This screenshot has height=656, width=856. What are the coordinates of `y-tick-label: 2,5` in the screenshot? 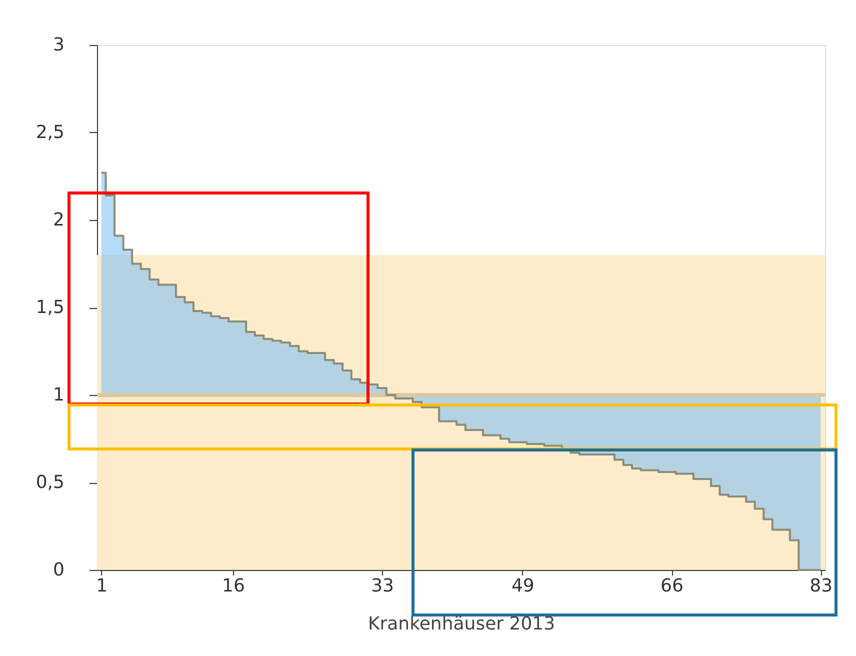 It's located at (50, 132).